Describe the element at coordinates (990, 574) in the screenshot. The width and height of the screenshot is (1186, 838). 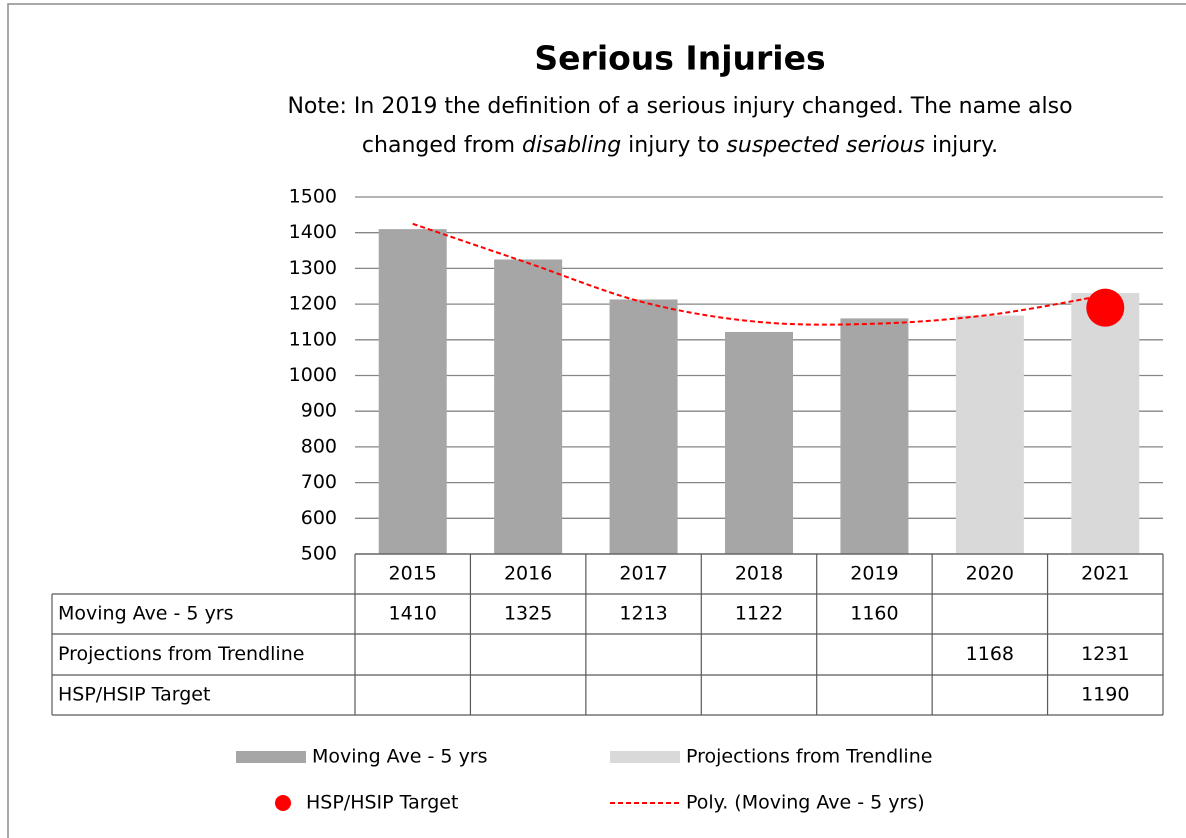
I see `x-tick-label: 2020` at that location.